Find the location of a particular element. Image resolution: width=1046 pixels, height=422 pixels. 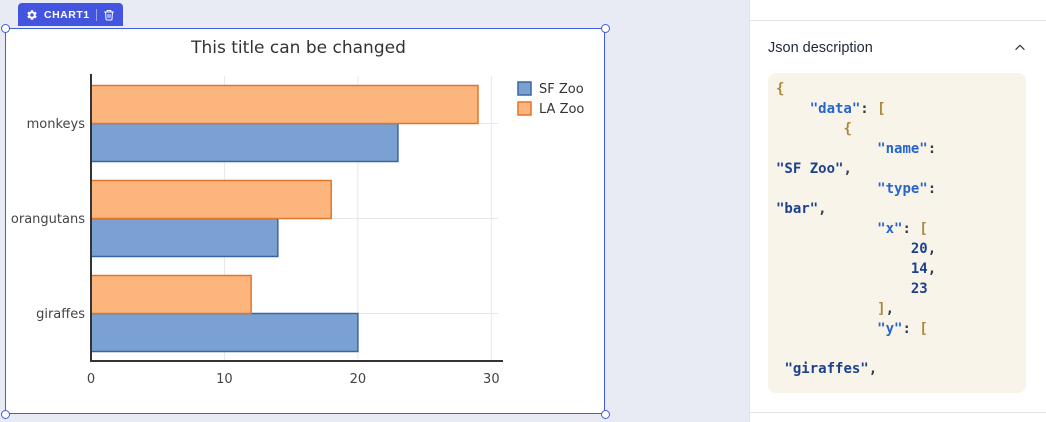

bar-sf-zoo-orangutans is located at coordinates (184, 237).